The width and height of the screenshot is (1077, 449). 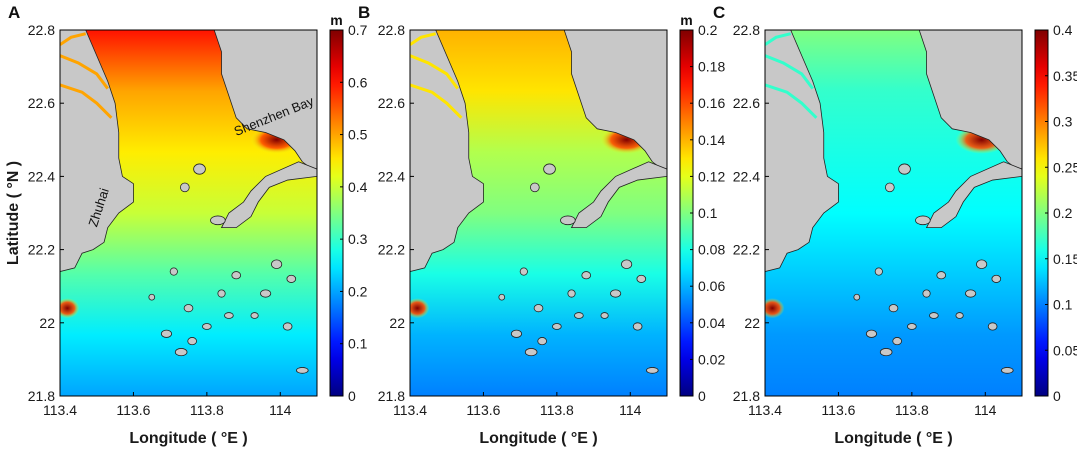 What do you see at coordinates (47, 323) in the screenshot?
I see `y-tick-label: 22` at bounding box center [47, 323].